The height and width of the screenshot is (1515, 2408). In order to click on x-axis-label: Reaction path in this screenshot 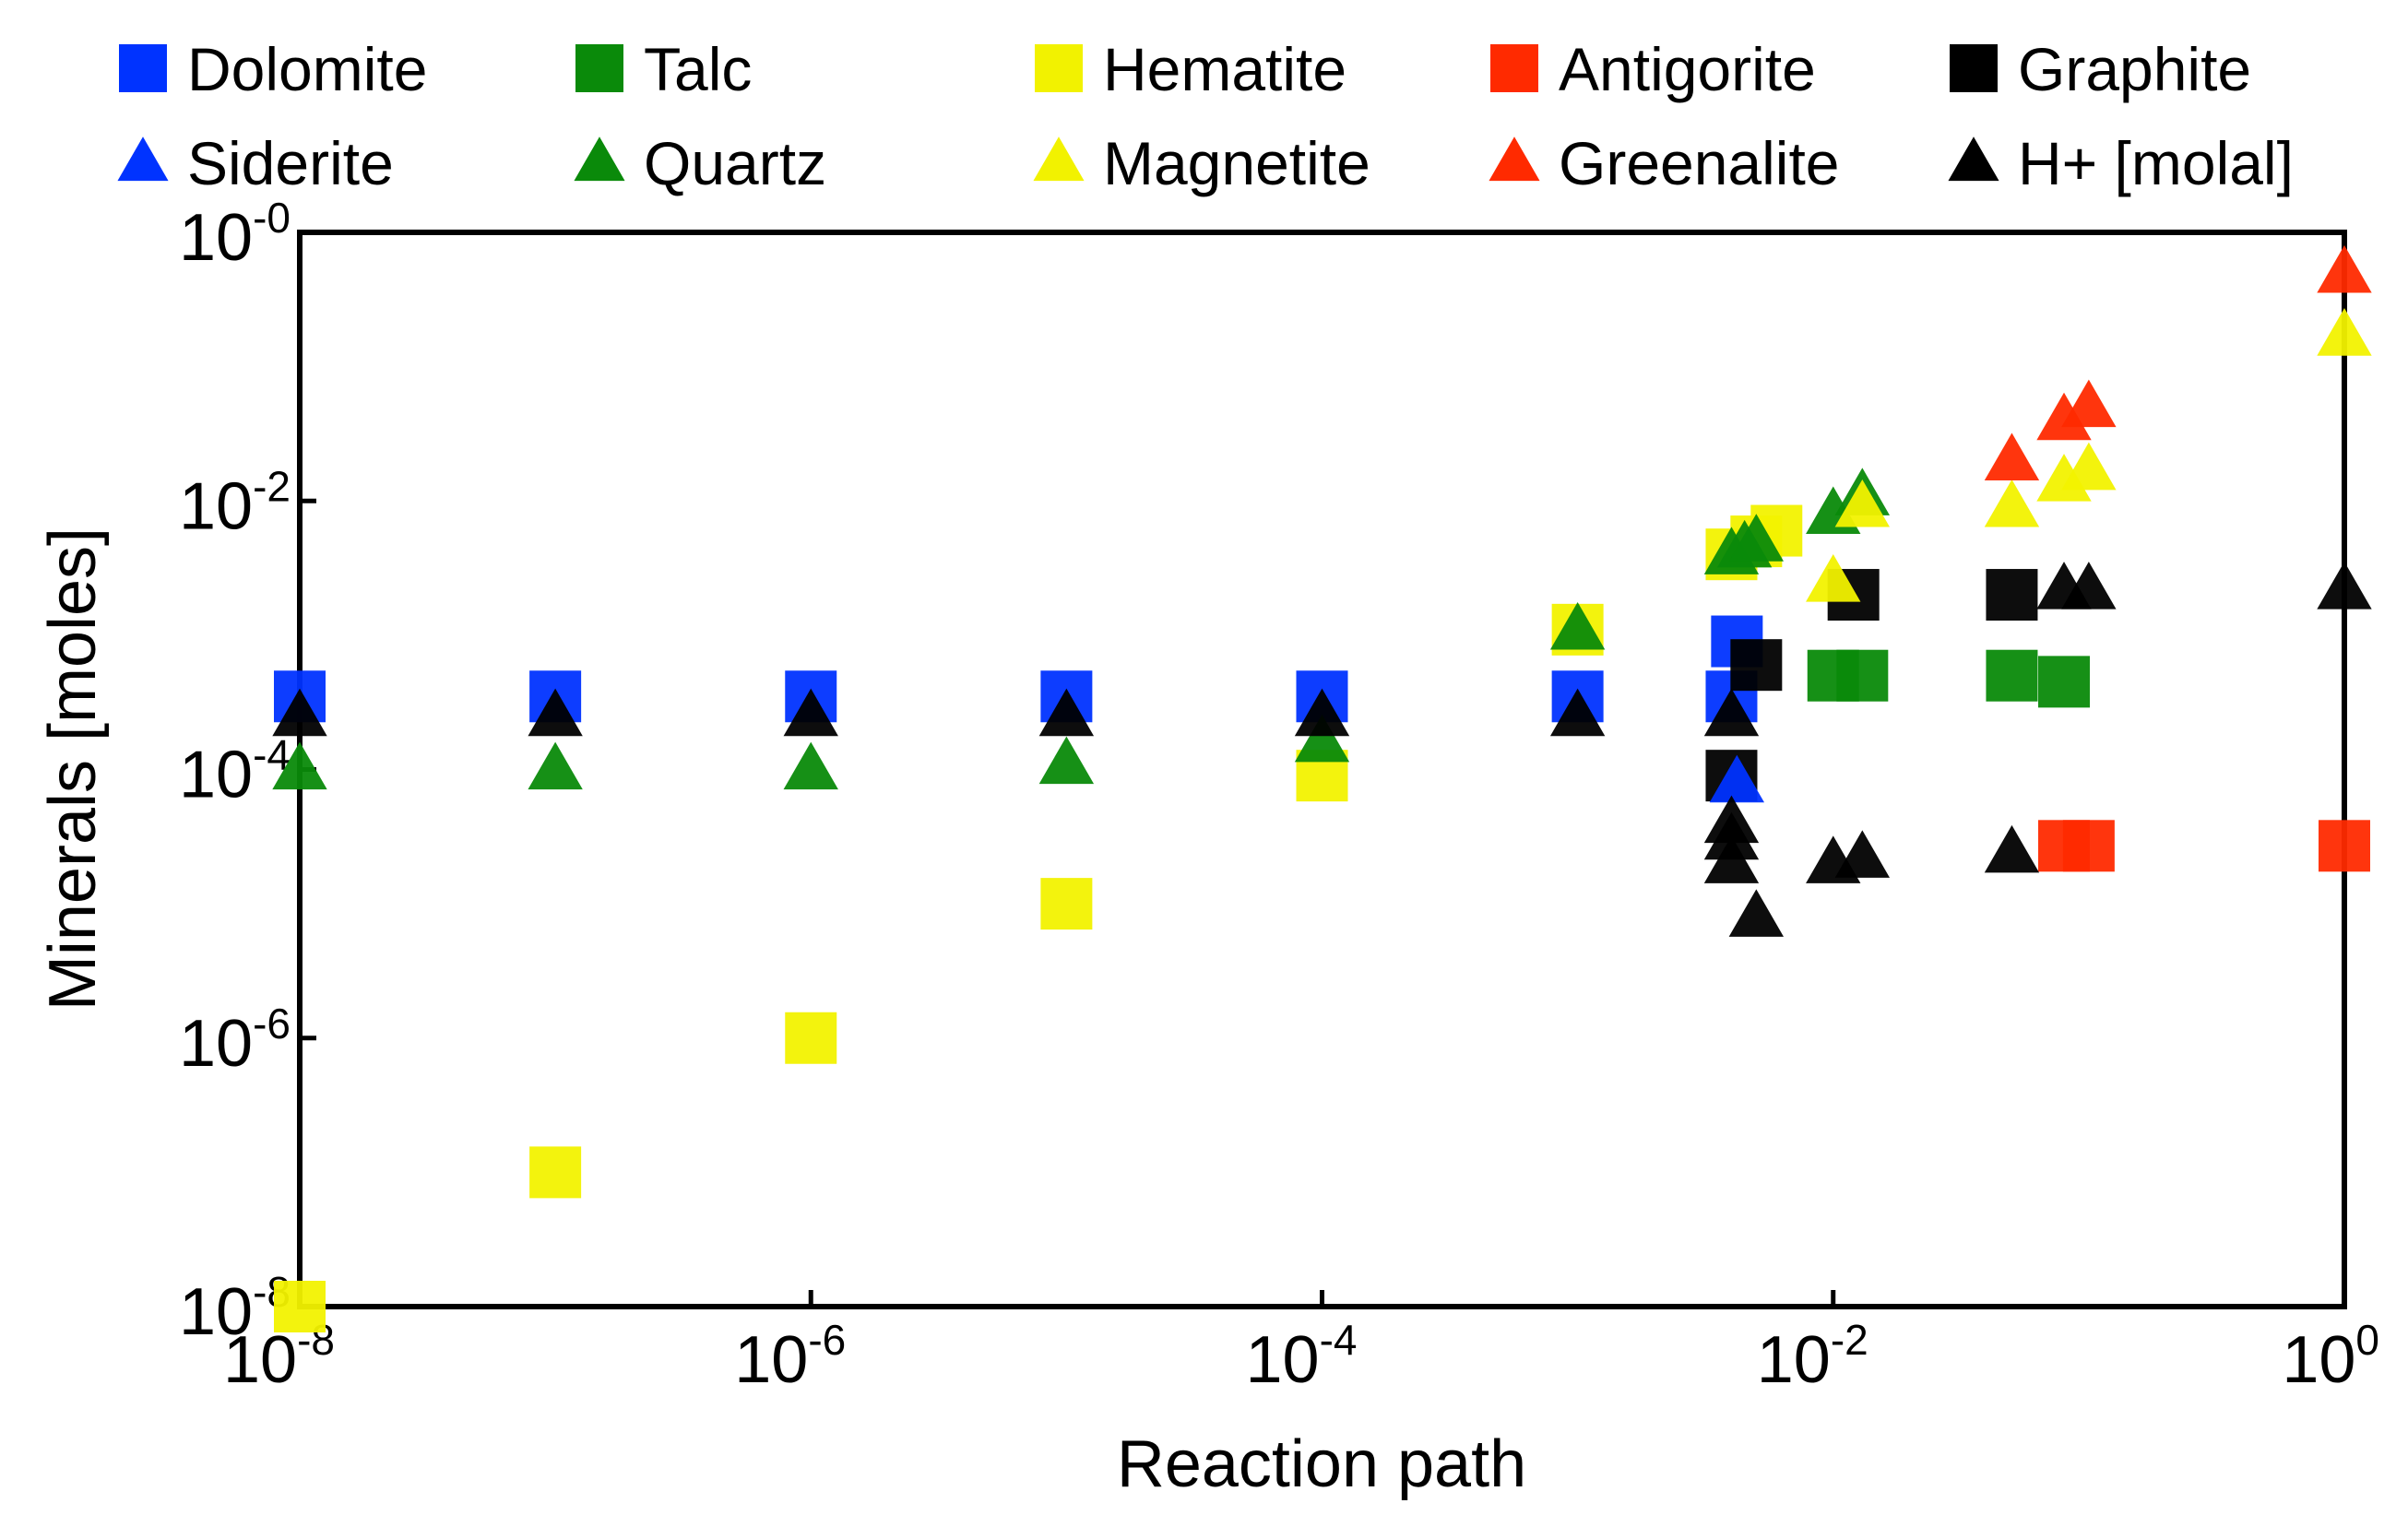, I will do `click(1321, 1464)`.